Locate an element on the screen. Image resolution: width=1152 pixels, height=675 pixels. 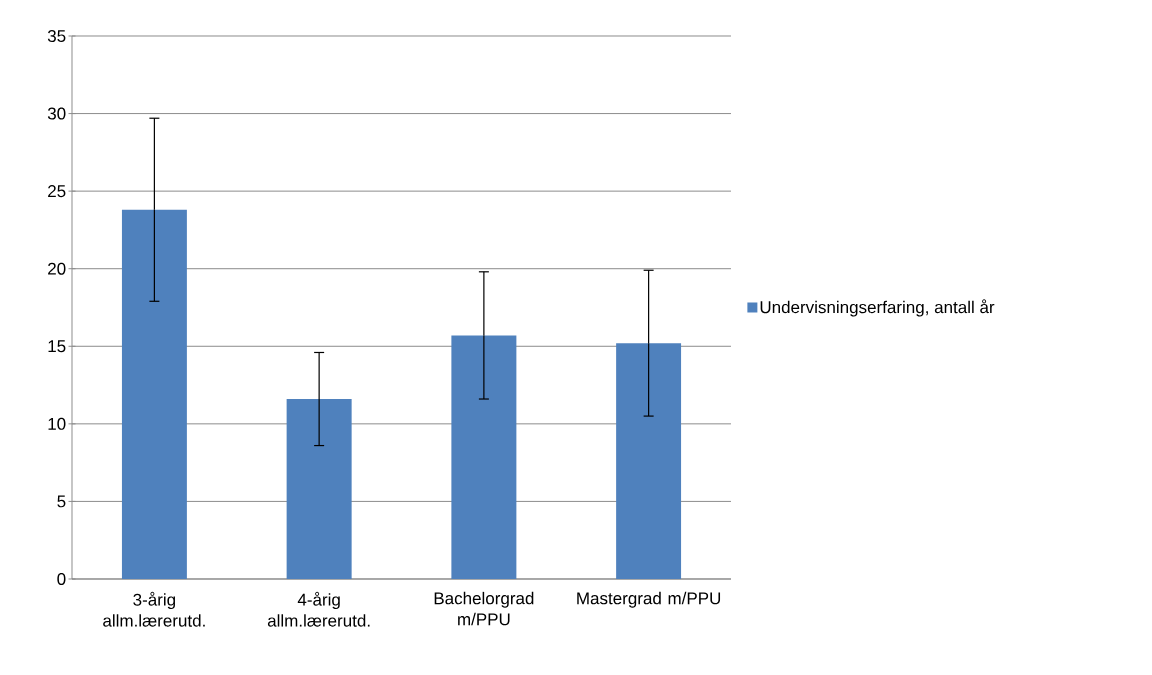
y-tick-label: 10 is located at coordinates (57, 423).